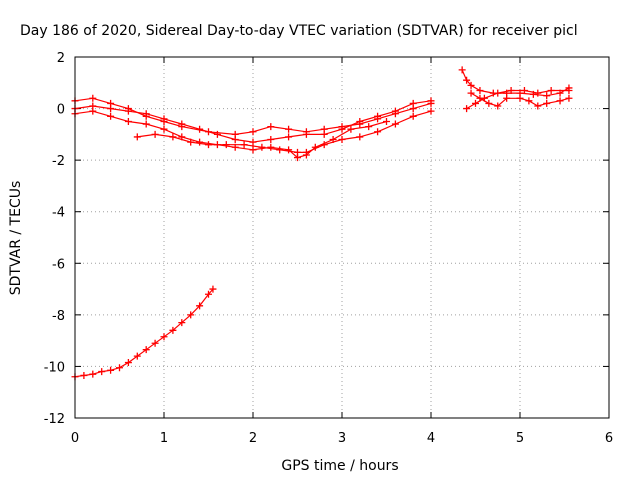 This screenshot has width=640, height=480. I want to click on y-tick-label: 0, so click(61, 110).